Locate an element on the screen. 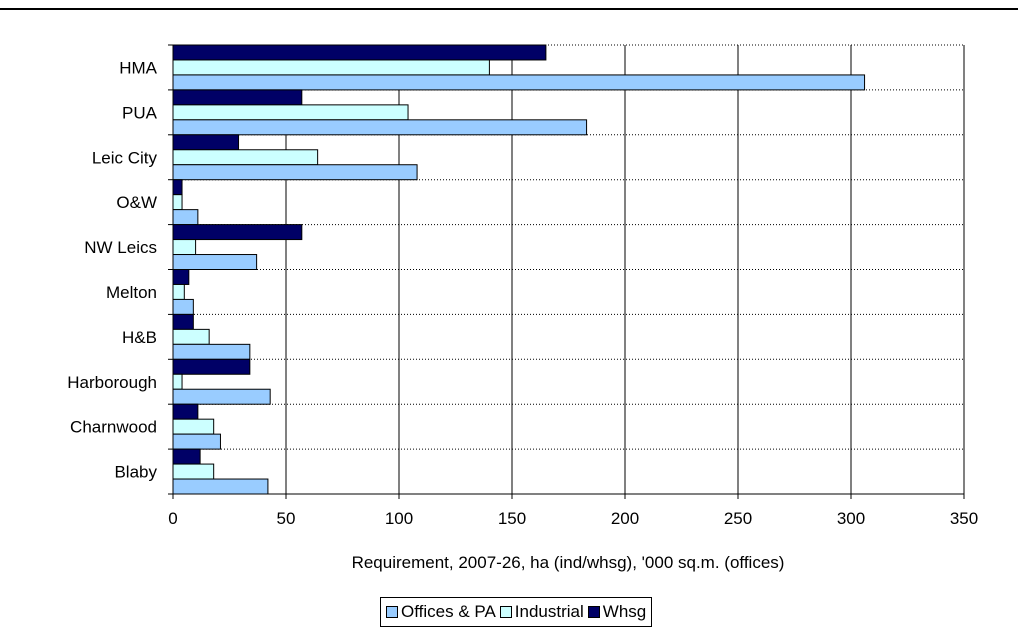 The width and height of the screenshot is (1018, 634). legend-item: Industrial is located at coordinates (541, 612).